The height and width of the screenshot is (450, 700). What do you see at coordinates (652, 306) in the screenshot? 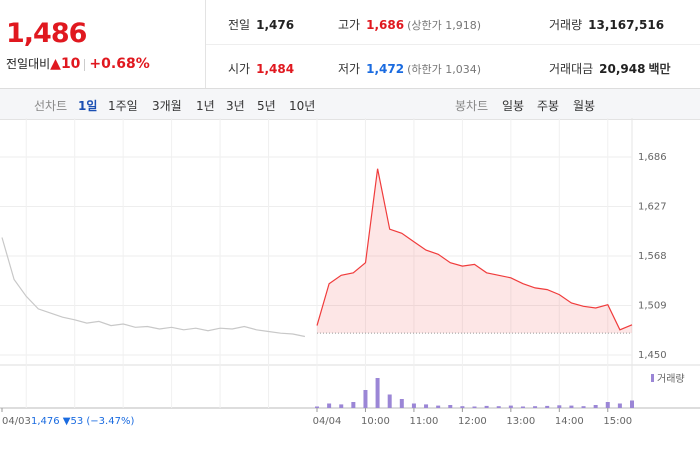
I see `y-tick-label: 1,509` at bounding box center [652, 306].